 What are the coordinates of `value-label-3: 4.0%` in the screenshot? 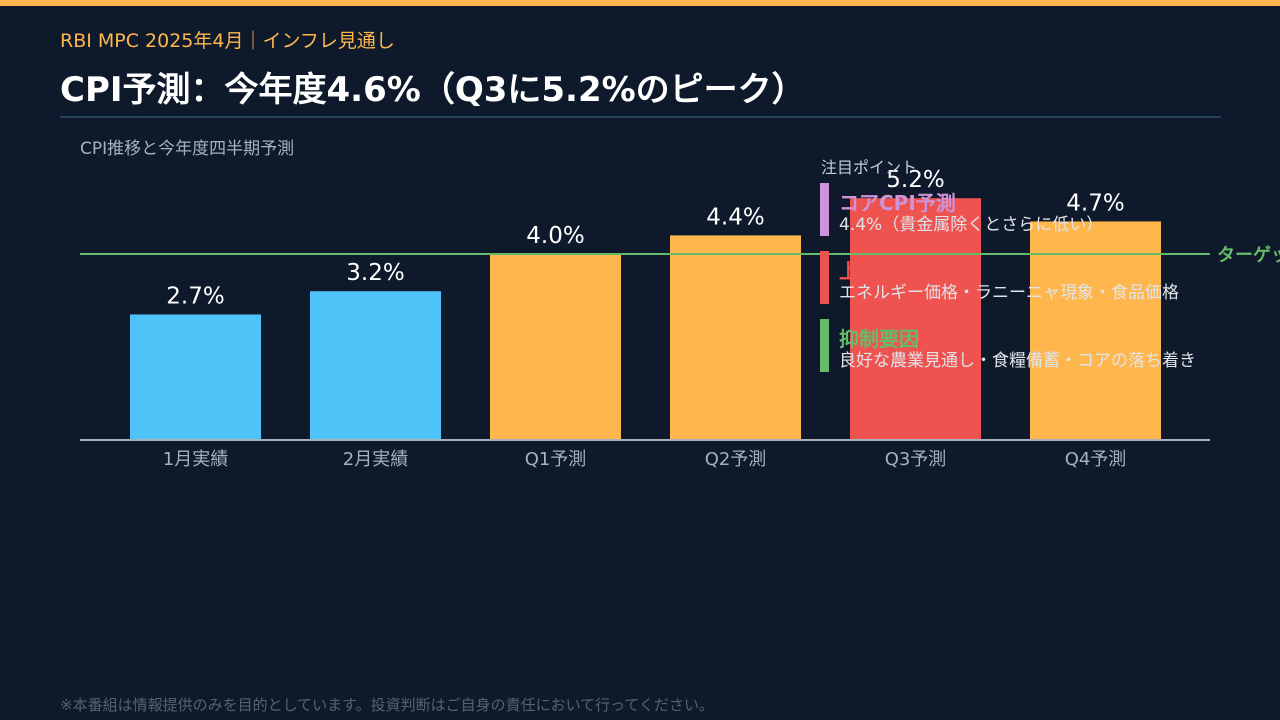 It's located at (555, 236).